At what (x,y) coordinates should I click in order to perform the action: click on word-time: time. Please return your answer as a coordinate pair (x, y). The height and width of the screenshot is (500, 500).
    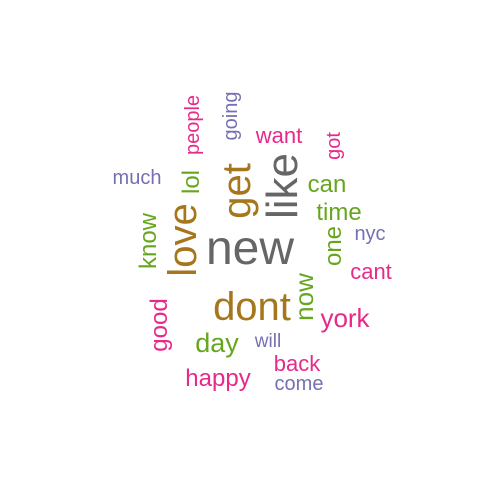
    Looking at the image, I should click on (338, 212).